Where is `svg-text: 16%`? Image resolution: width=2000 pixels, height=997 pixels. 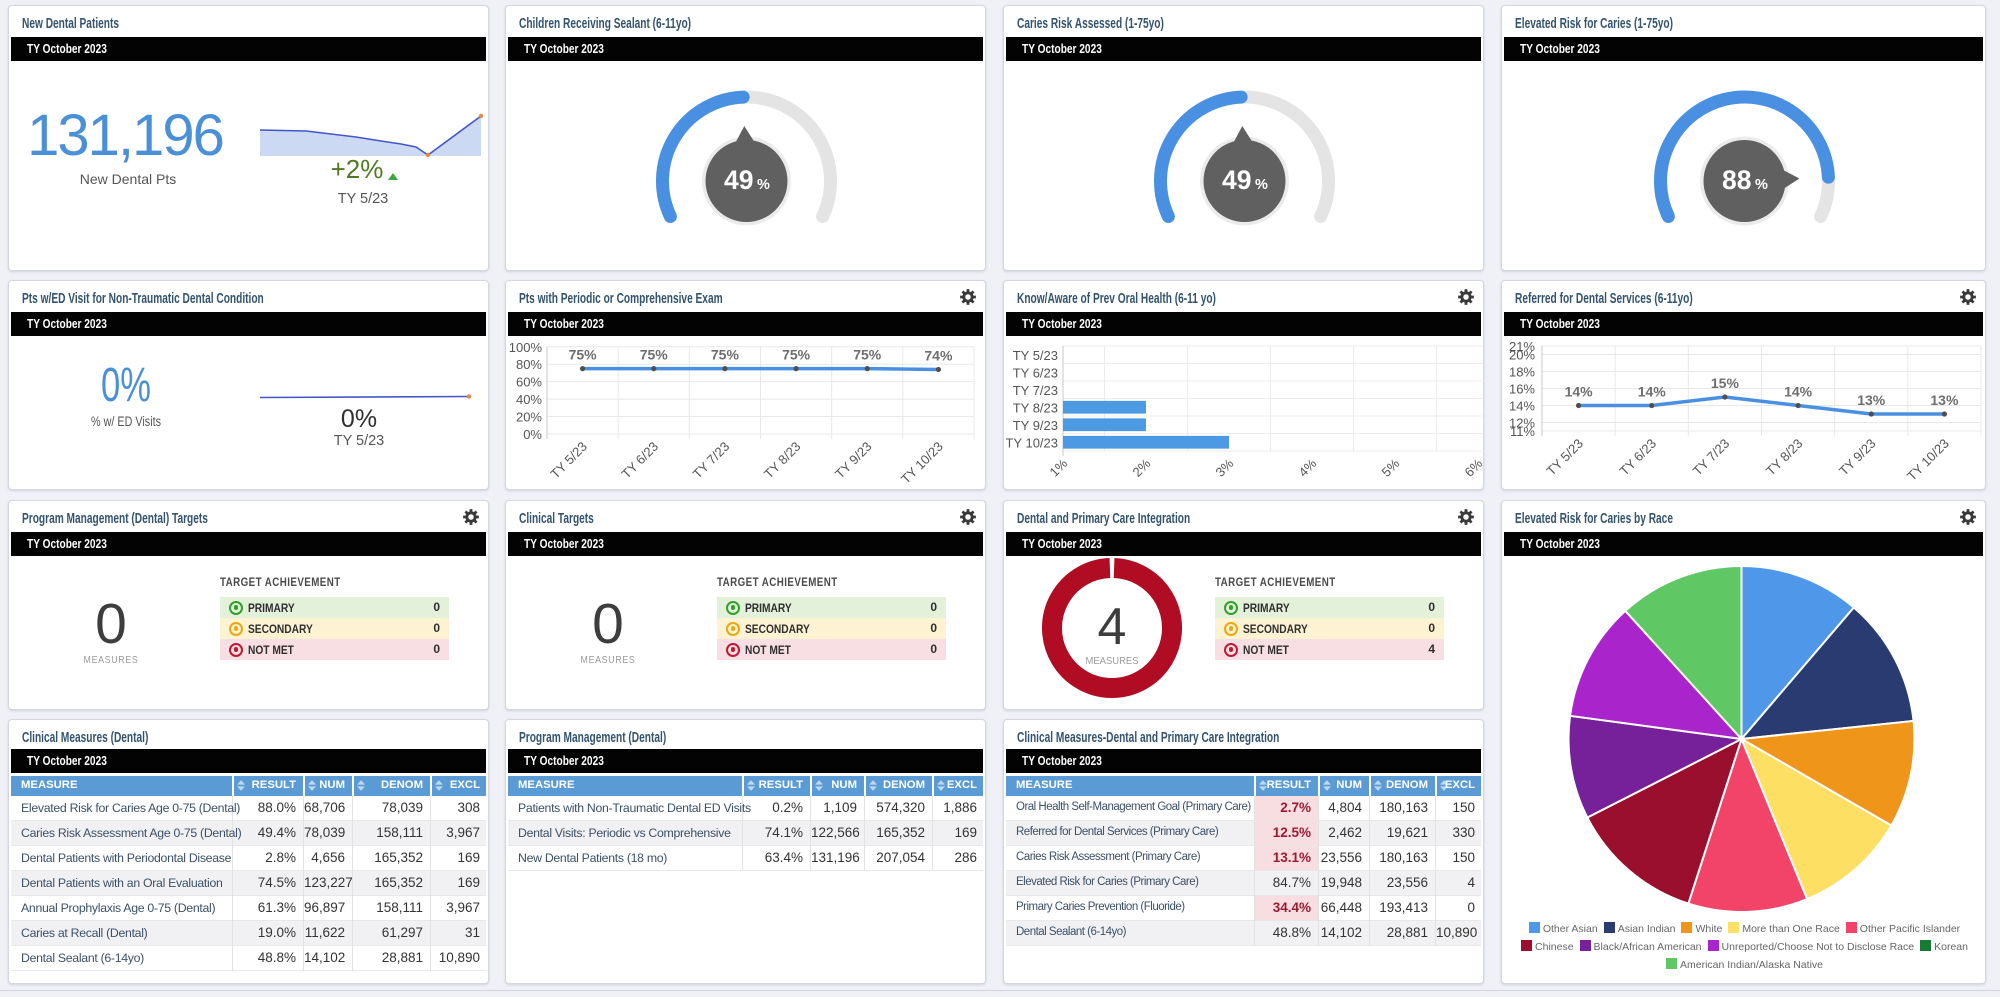
svg-text: 16% is located at coordinates (1522, 389).